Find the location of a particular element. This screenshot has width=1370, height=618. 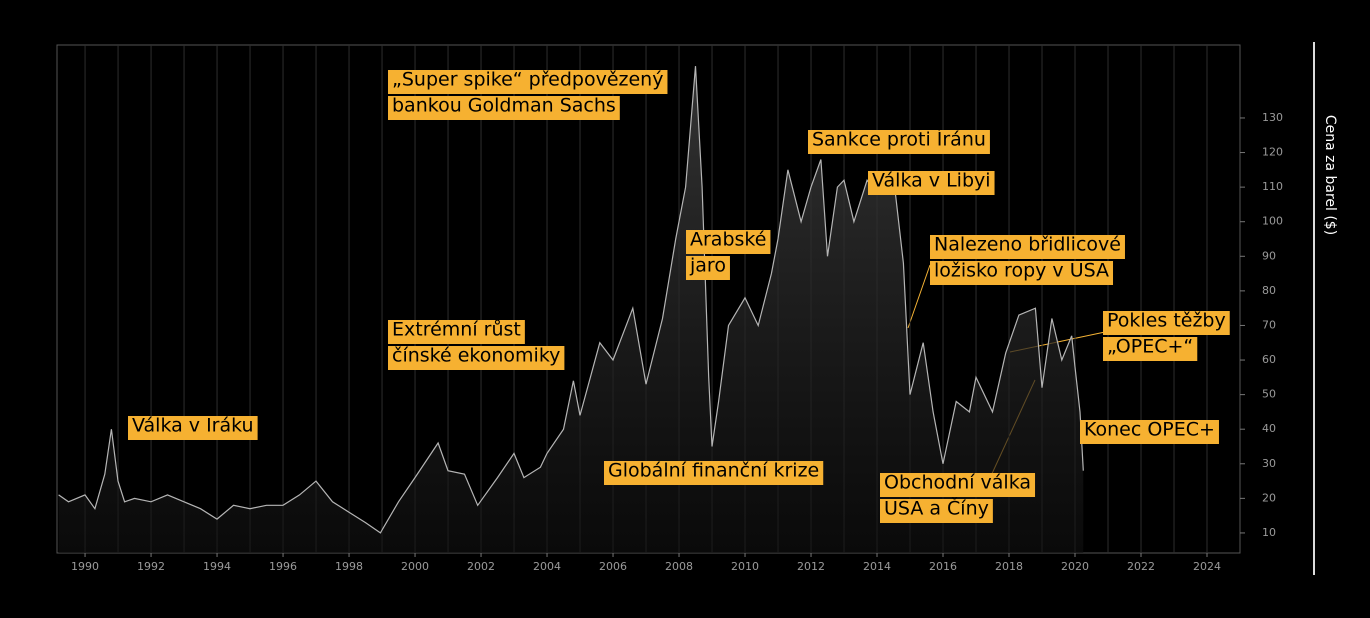

x-tick-label: 2012 is located at coordinates (811, 566).